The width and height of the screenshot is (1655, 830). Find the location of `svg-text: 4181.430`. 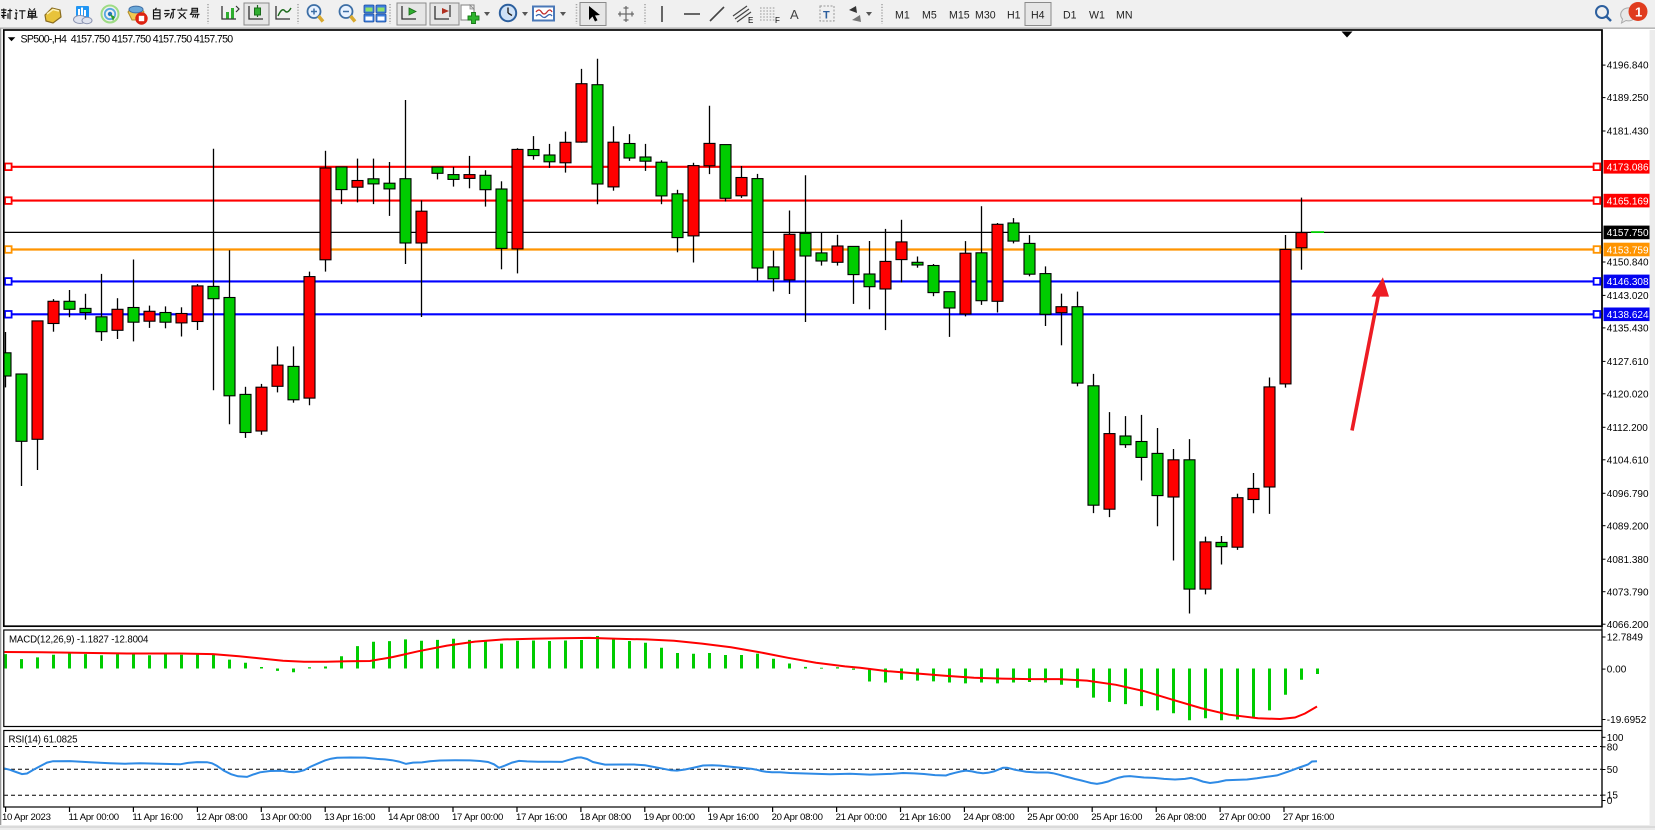

svg-text: 4181.430 is located at coordinates (1628, 132).